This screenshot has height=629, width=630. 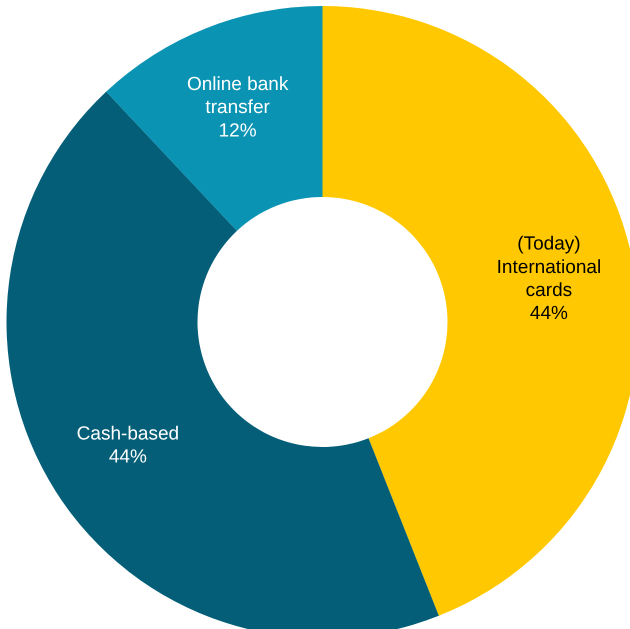 I want to click on slice-label: Online bank transfer, so click(x=237, y=96).